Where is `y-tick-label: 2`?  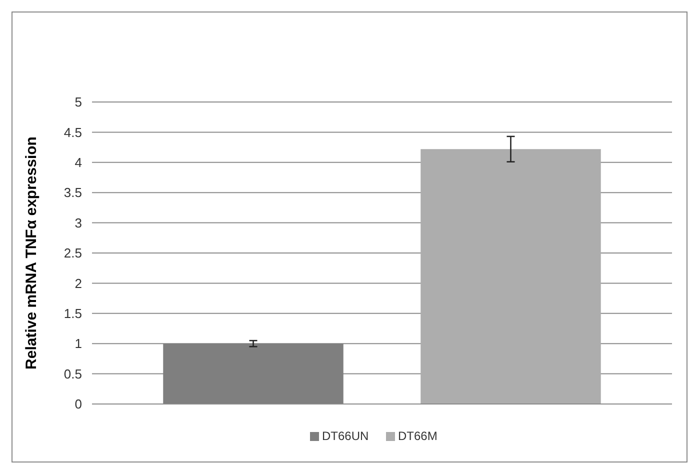
y-tick-label: 2 is located at coordinates (78, 283).